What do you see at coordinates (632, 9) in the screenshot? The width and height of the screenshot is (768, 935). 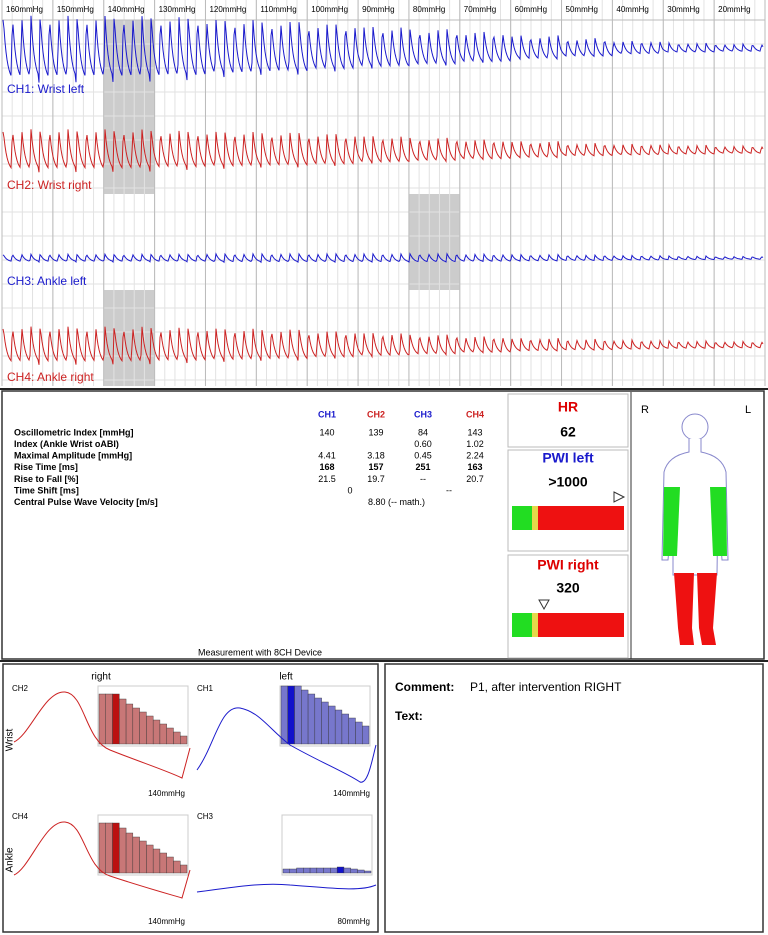 I see `pressure-label: 40mmHg` at bounding box center [632, 9].